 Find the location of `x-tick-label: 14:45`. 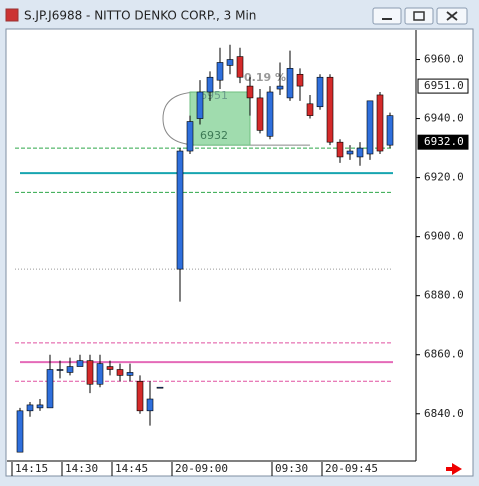

x-tick-label: 14:45 is located at coordinates (131, 468).